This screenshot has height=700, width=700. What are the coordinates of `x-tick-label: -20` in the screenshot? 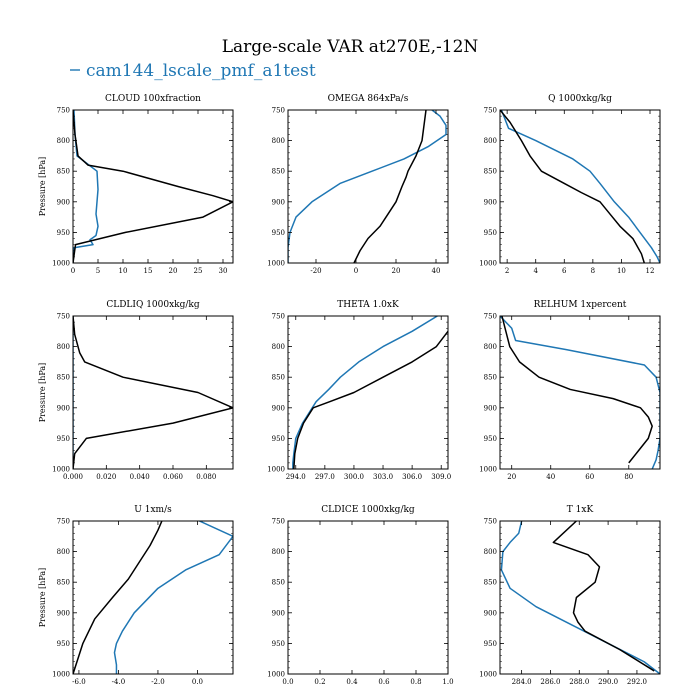 It's located at (315, 271).